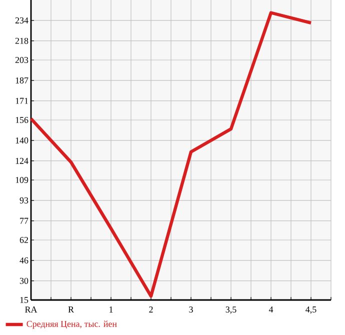 This screenshot has height=335, width=345. What do you see at coordinates (24, 300) in the screenshot?
I see `y-tick-label: 15` at bounding box center [24, 300].